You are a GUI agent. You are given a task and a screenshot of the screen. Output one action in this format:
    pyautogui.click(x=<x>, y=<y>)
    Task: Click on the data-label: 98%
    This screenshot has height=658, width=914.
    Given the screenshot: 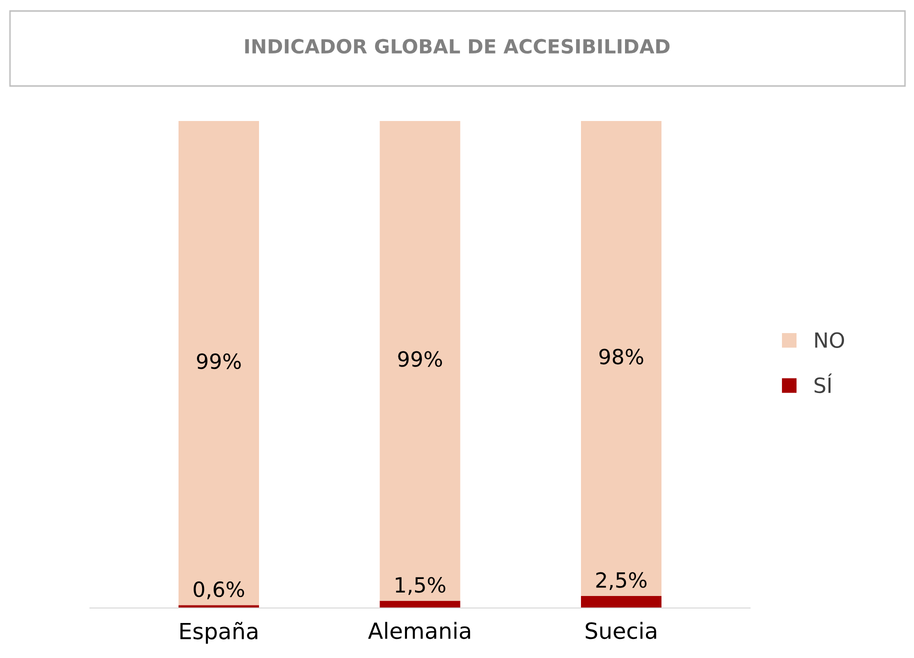 What is the action you would take?
    pyautogui.click(x=621, y=356)
    